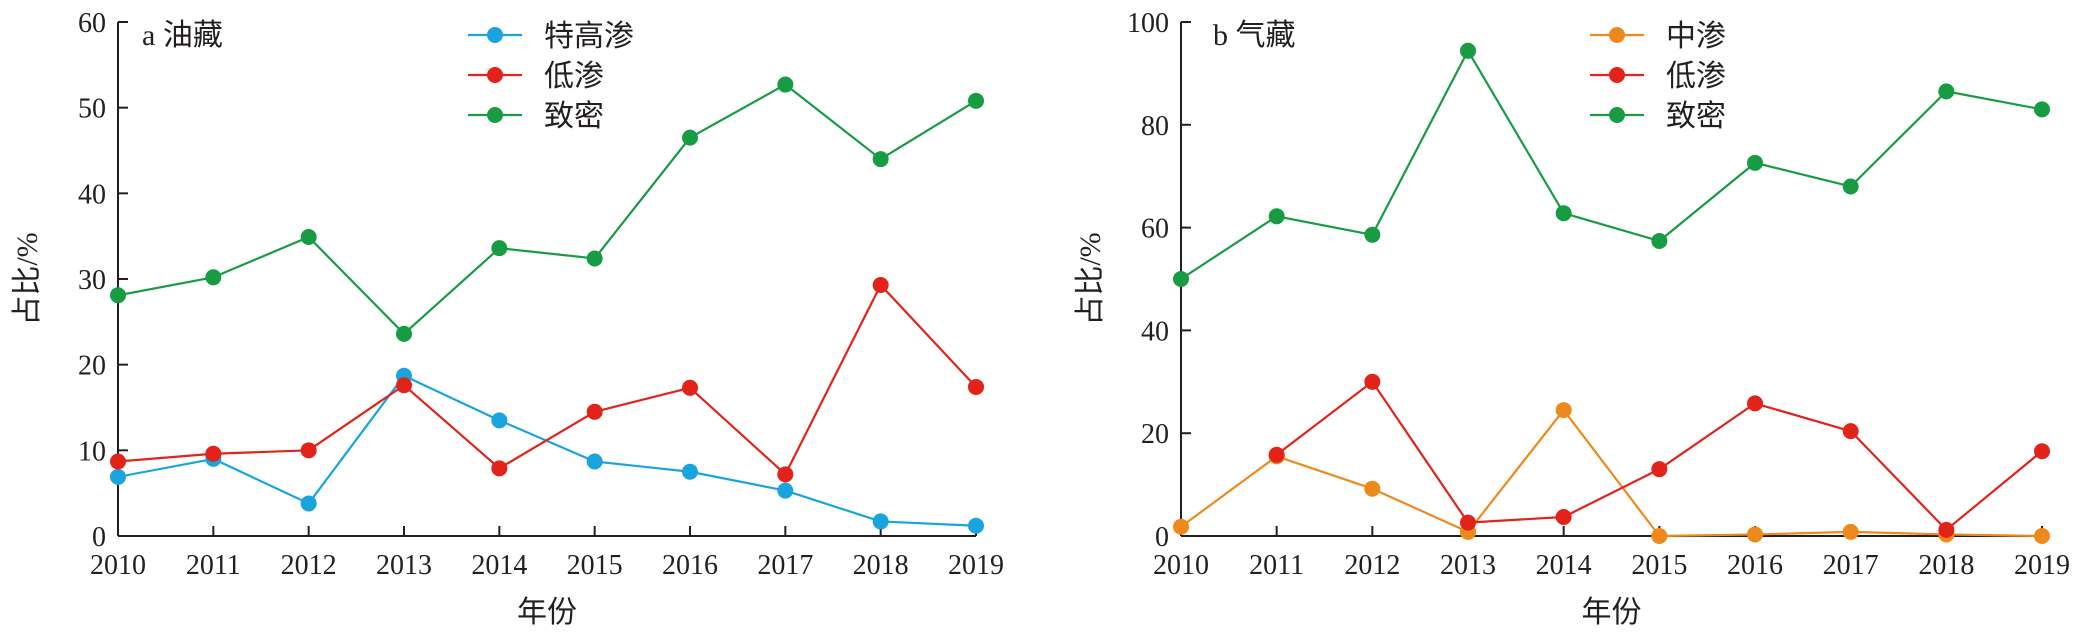  What do you see at coordinates (92, 451) in the screenshot?
I see `y-tick-label: 10` at bounding box center [92, 451].